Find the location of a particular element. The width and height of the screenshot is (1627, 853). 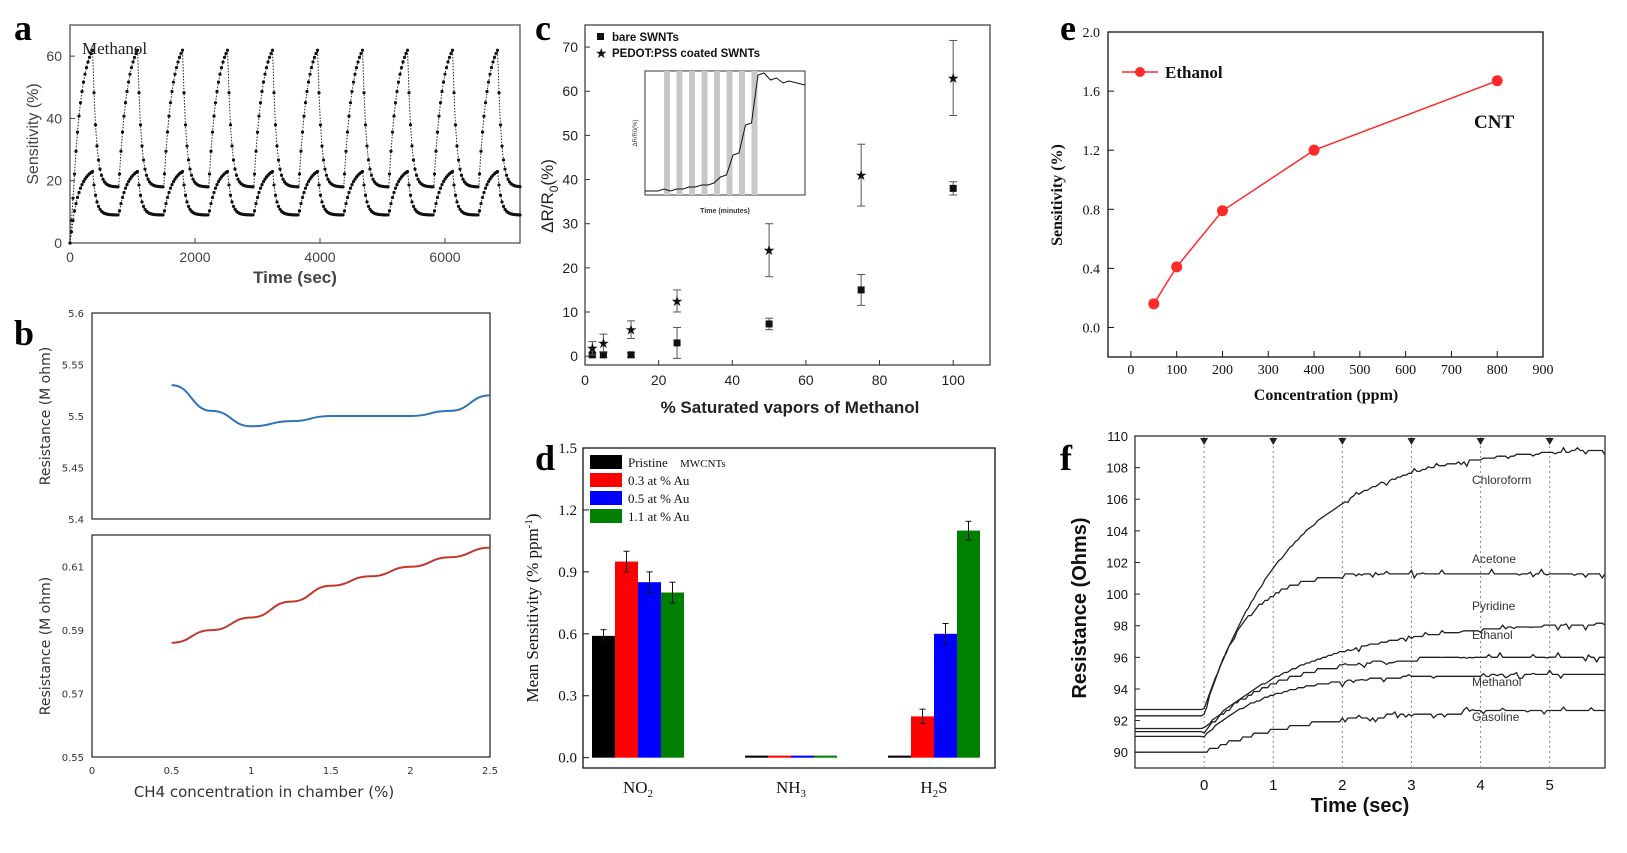

event-marker is located at coordinates (1273, 441).